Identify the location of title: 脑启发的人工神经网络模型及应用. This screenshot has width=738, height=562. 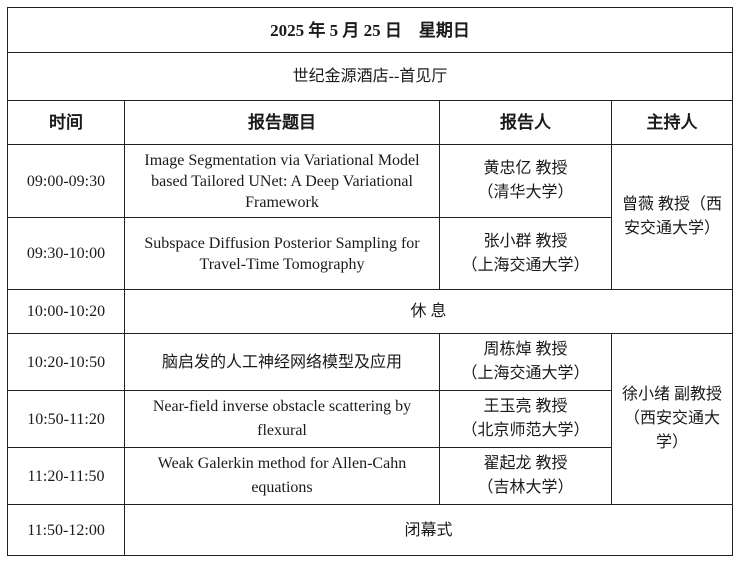
(282, 362).